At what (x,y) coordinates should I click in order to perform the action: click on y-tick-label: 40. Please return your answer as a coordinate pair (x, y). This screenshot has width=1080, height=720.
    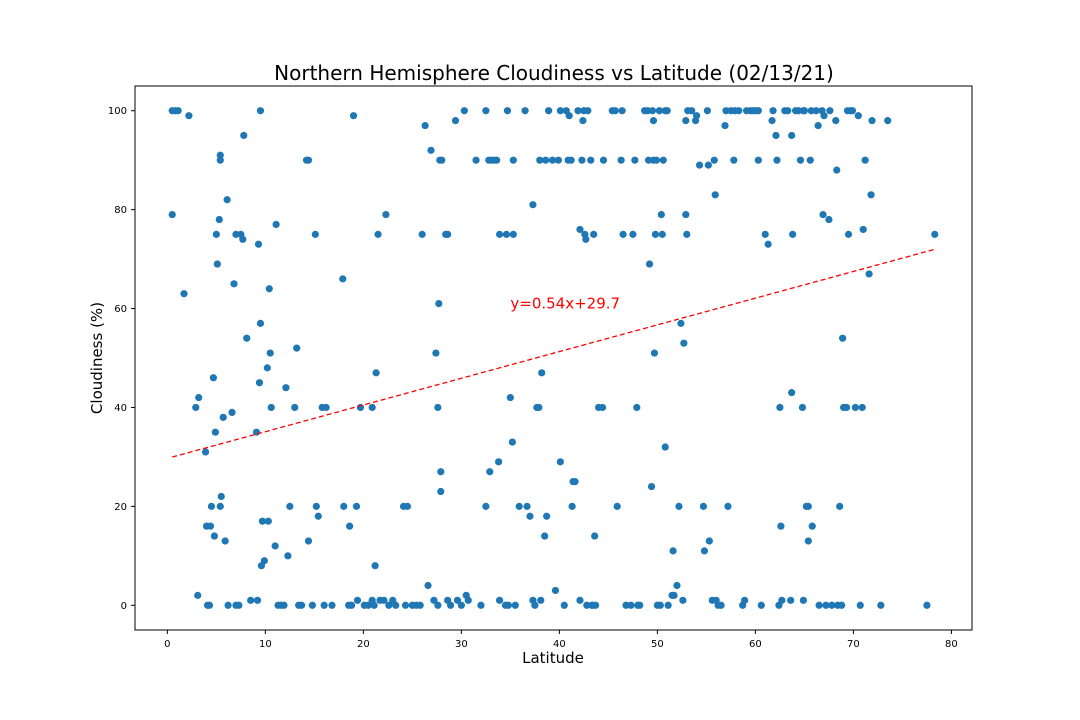
    Looking at the image, I should click on (120, 408).